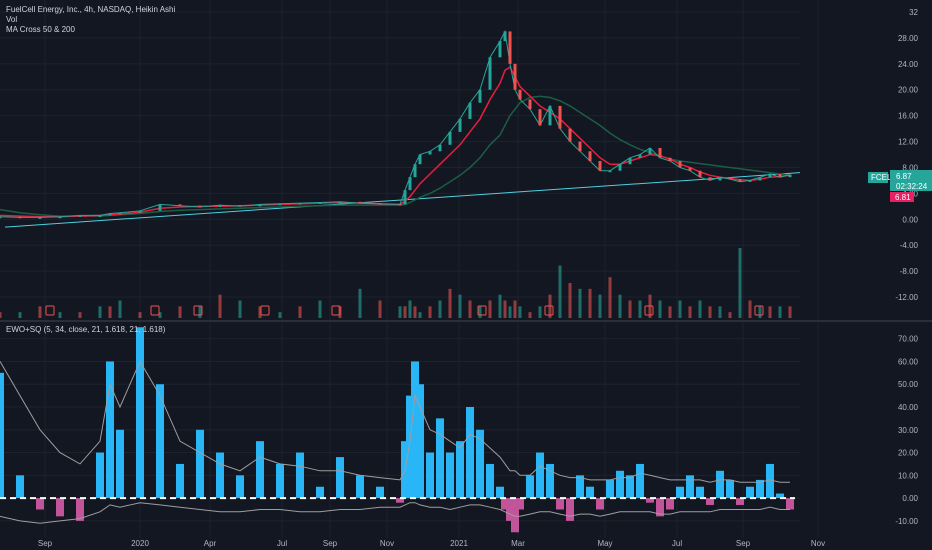 The height and width of the screenshot is (550, 932). Describe the element at coordinates (908, 361) in the screenshot. I see `y-tick-label: 60.00` at that location.